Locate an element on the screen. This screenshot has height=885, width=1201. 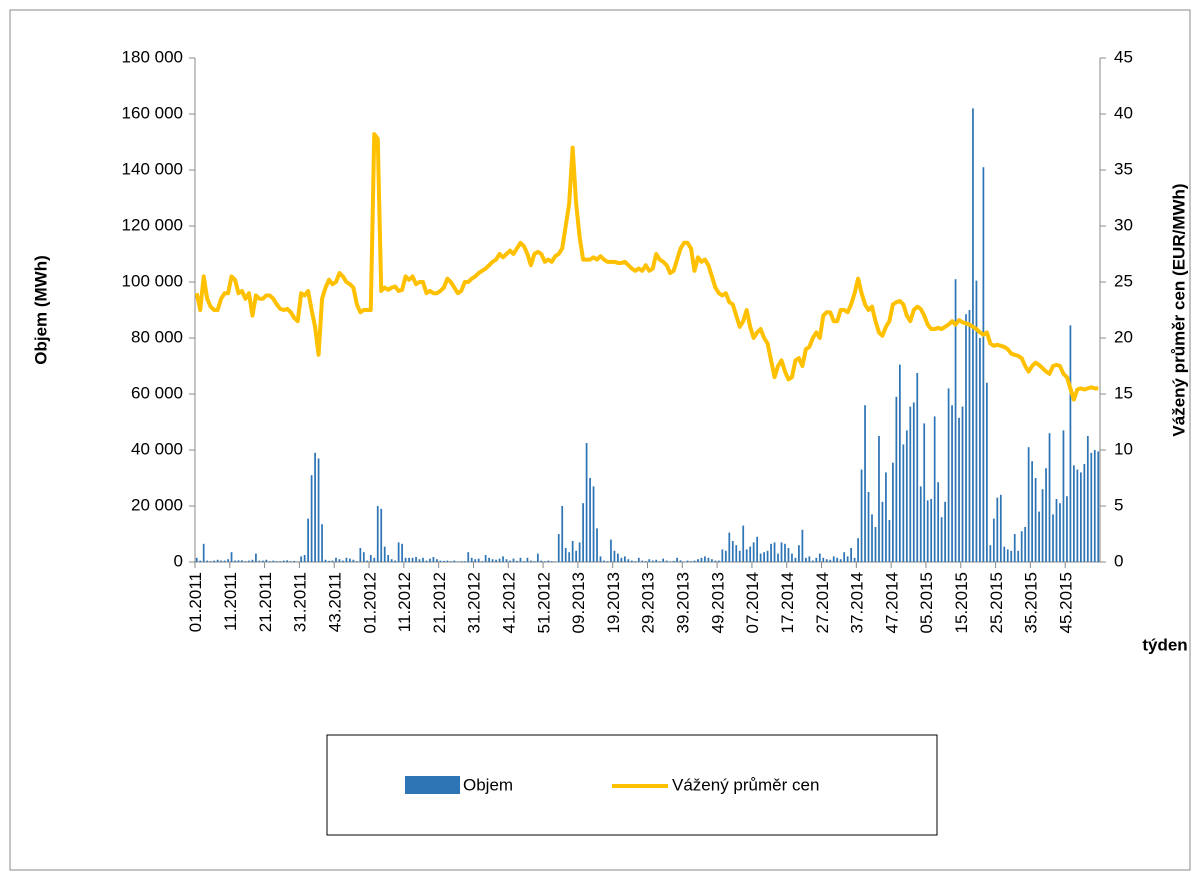
y2-tick-label: 20 is located at coordinates (1123, 336).